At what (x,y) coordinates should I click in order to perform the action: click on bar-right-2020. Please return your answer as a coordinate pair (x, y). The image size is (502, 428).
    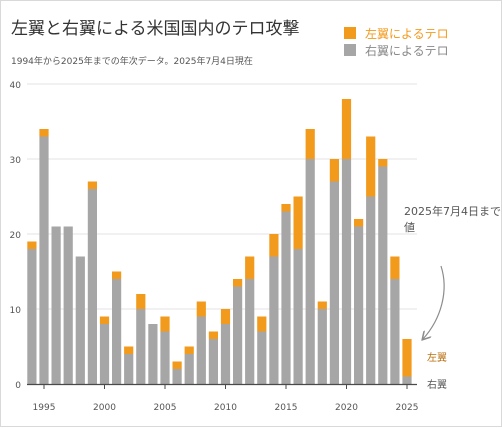
    Looking at the image, I should click on (346, 271).